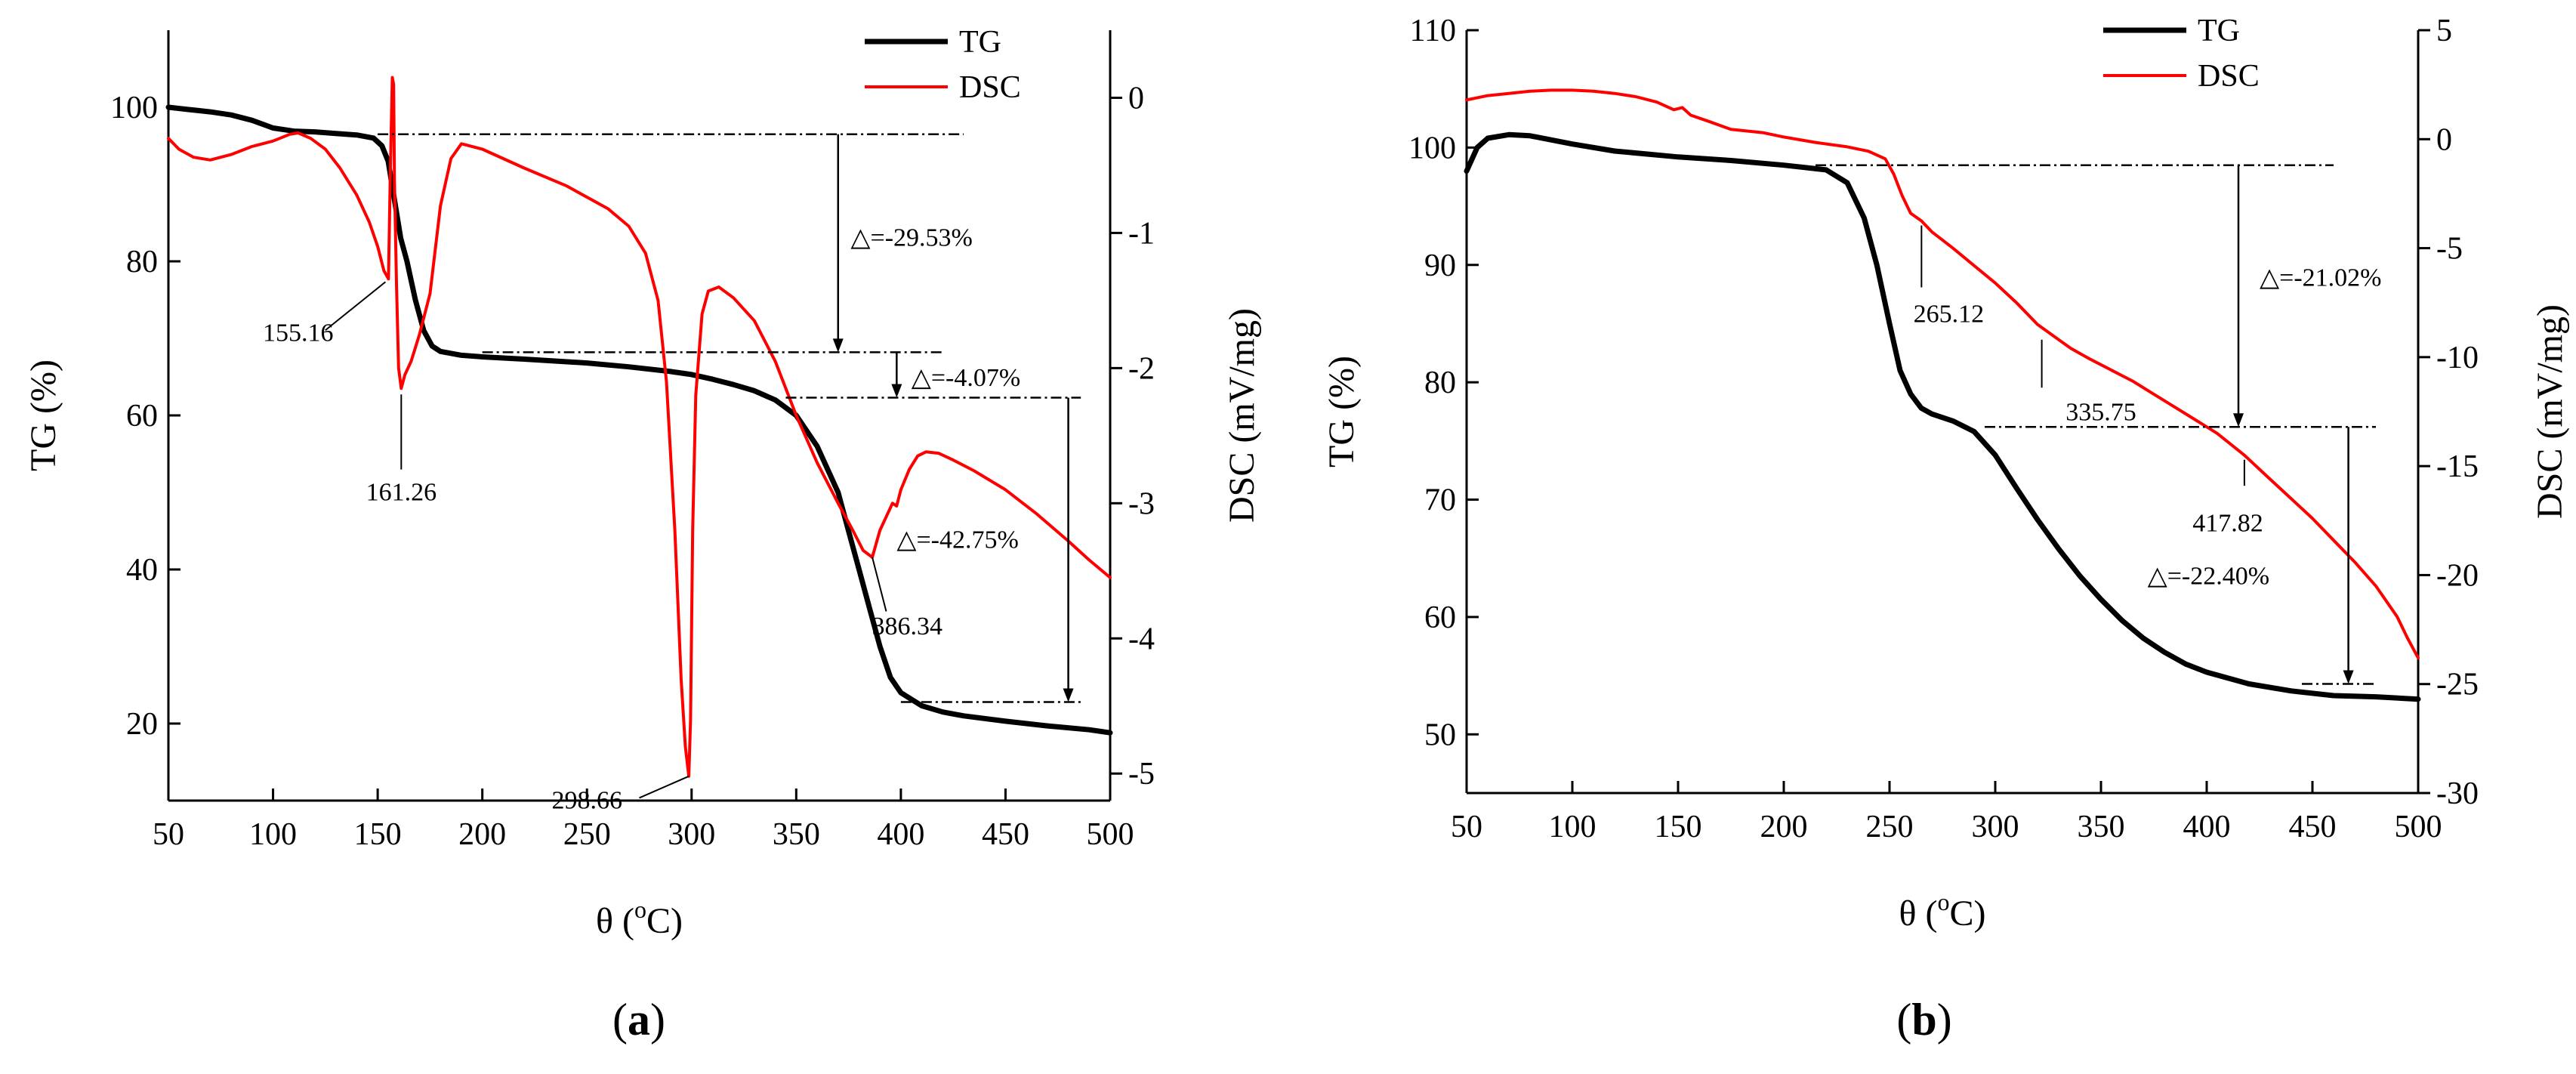  I want to click on left-y-tick-label: 50, so click(1440, 735).